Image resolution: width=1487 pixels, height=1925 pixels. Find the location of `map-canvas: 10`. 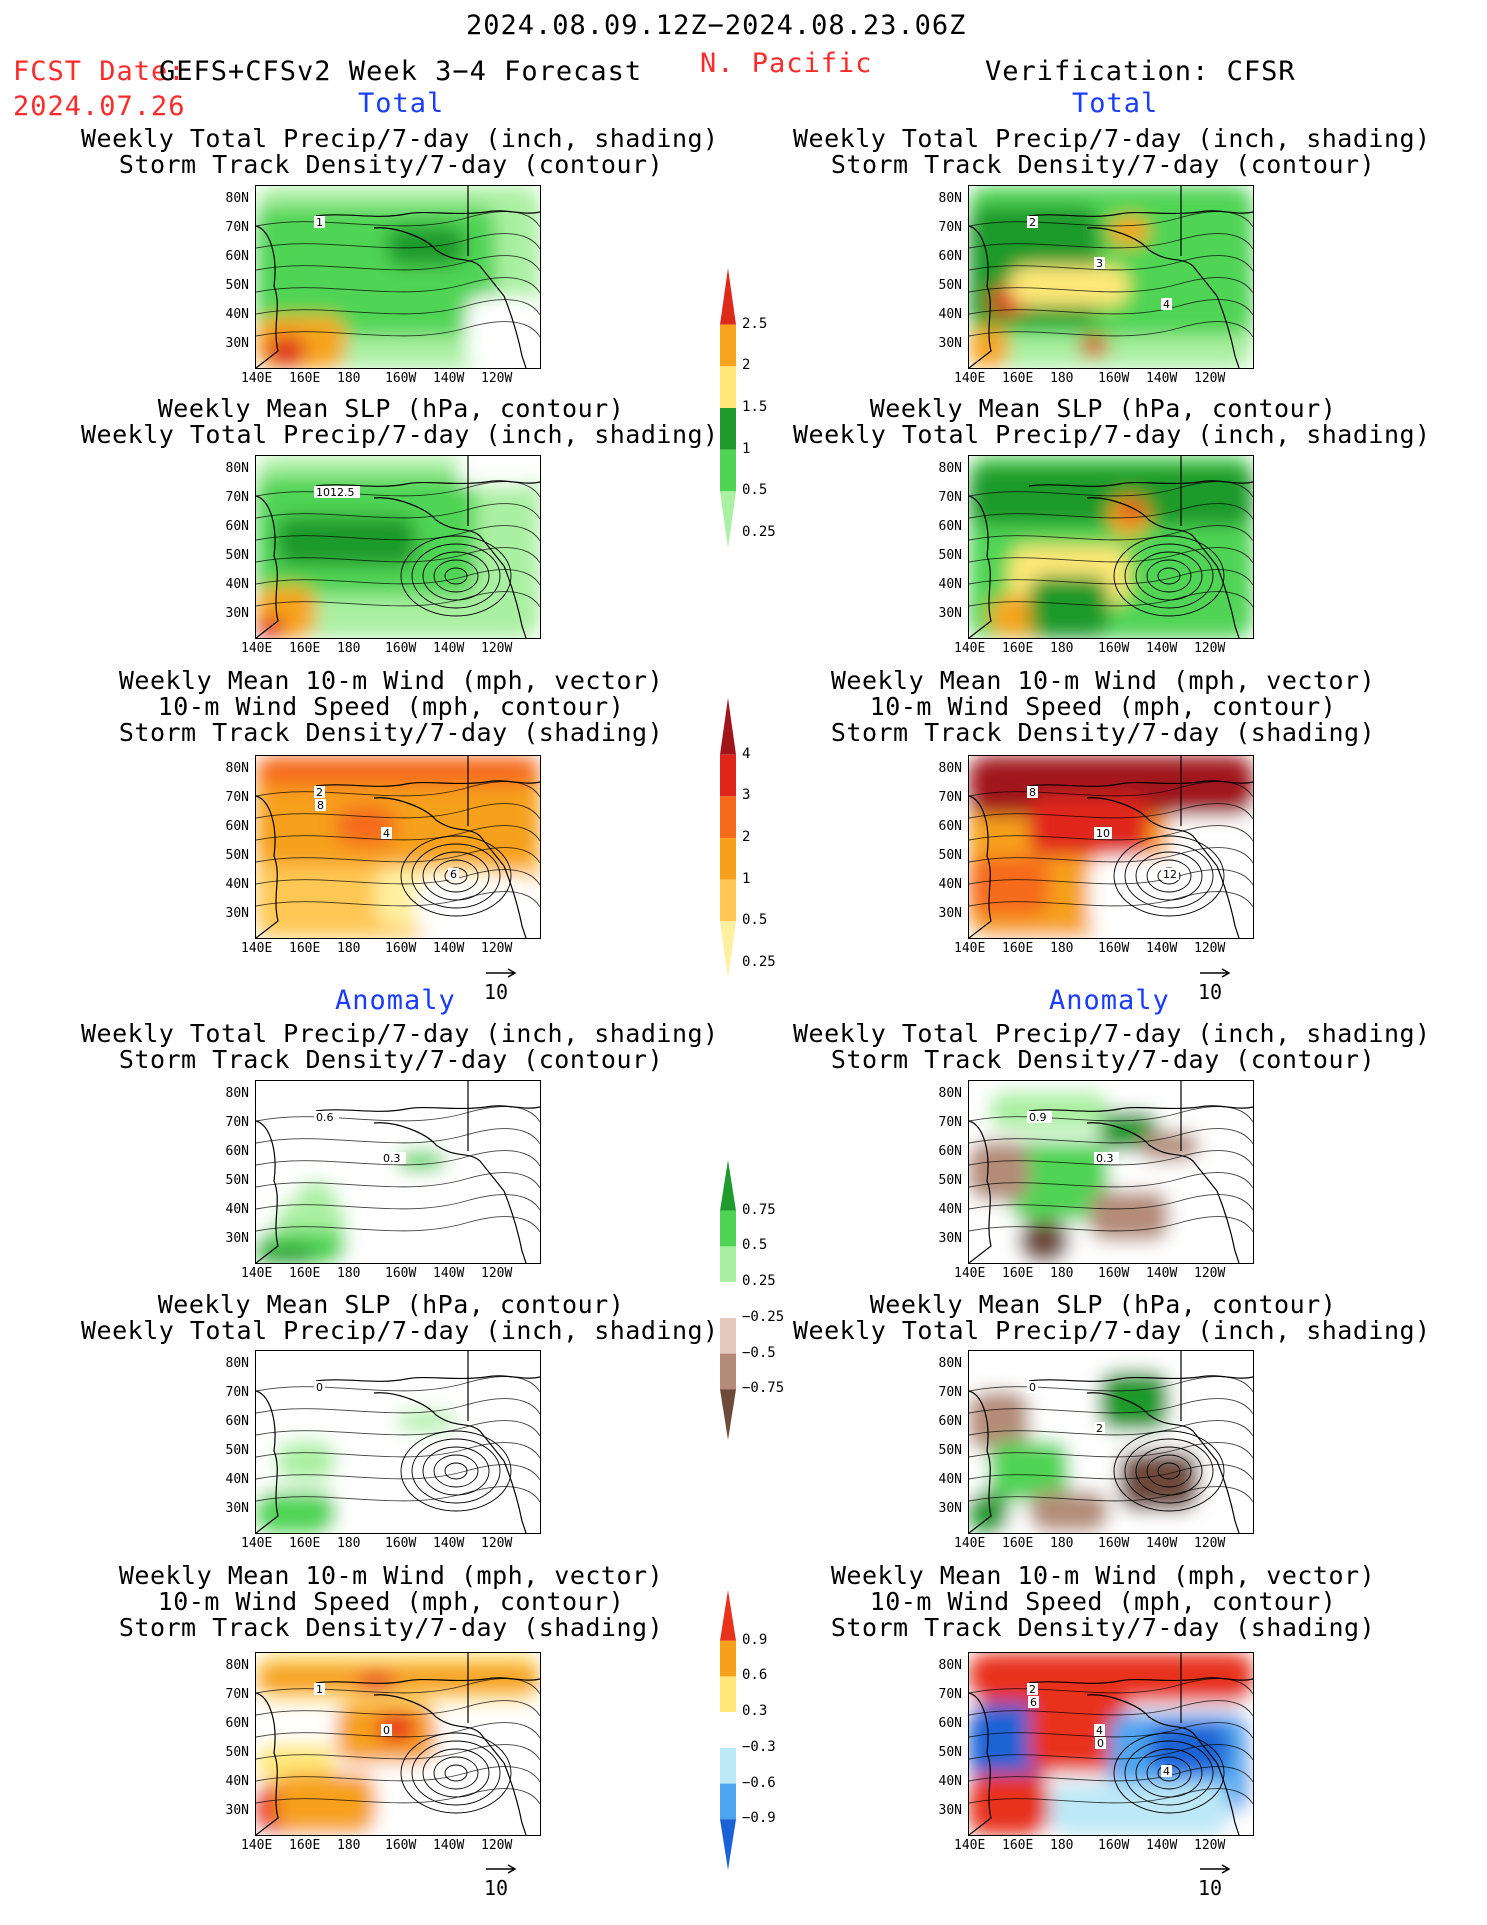

map-canvas: 10 is located at coordinates (398, 1744).